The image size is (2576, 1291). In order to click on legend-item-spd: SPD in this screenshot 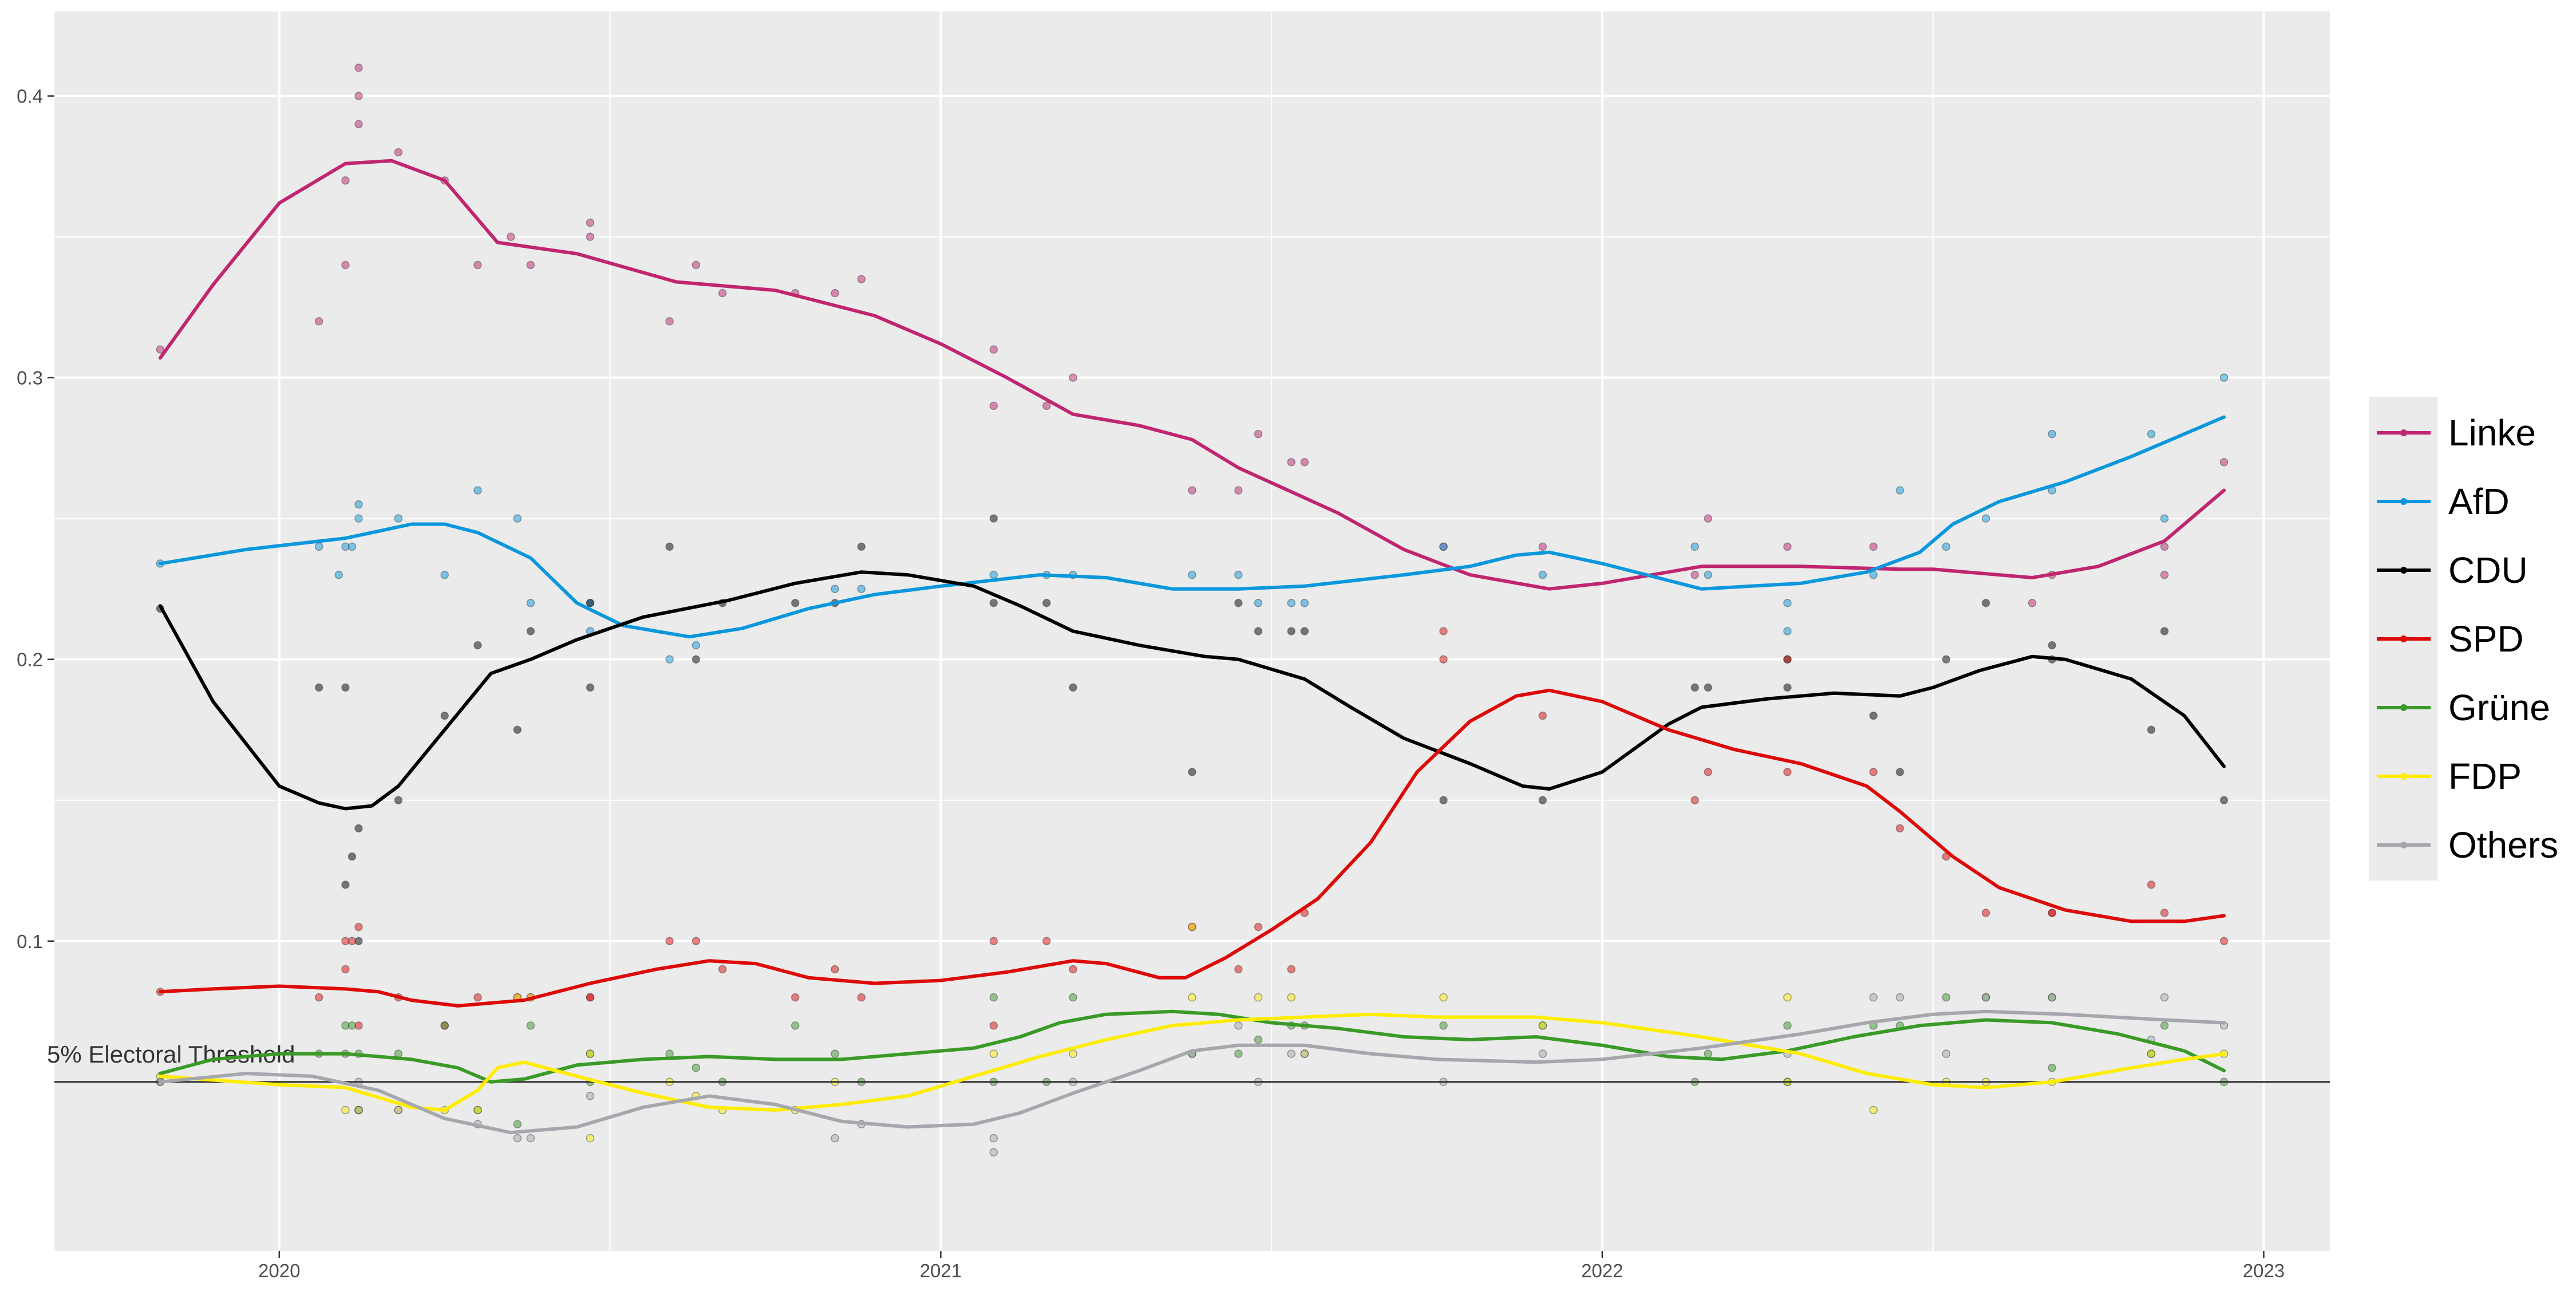, I will do `click(2450, 639)`.